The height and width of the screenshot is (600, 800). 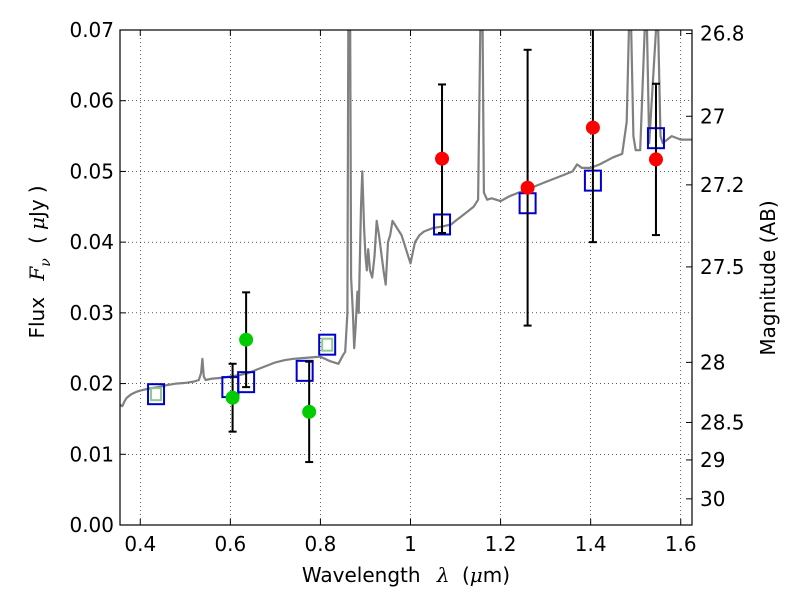 What do you see at coordinates (46, 262) in the screenshot?
I see `y-axis-label-sub: ν` at bounding box center [46, 262].